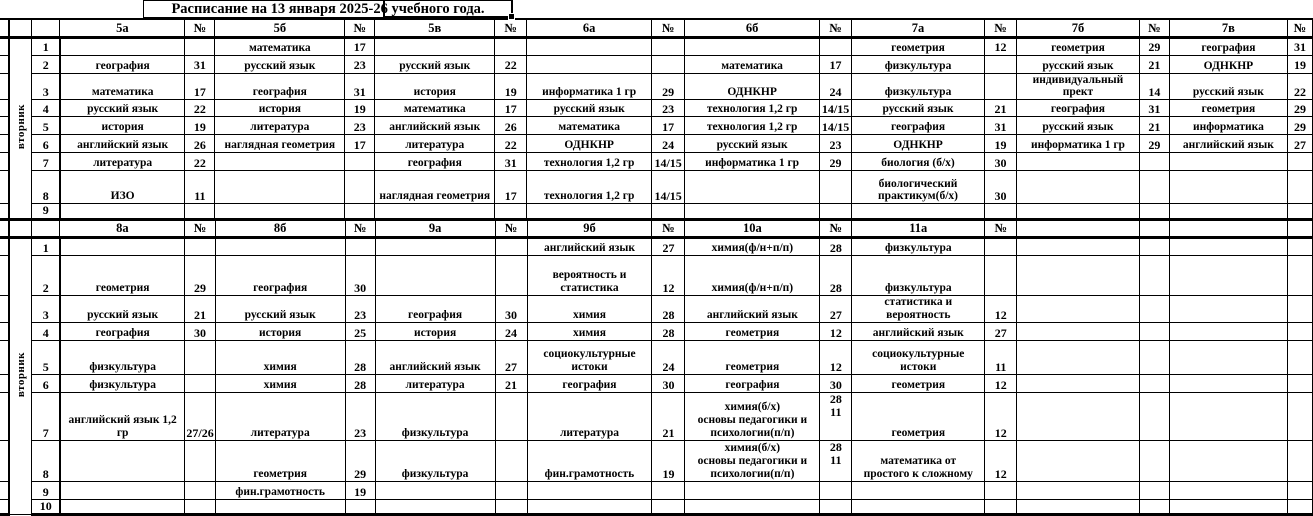 The image size is (1313, 516). What do you see at coordinates (1154, 64) in the screenshot?
I see `room-cell: 21` at bounding box center [1154, 64].